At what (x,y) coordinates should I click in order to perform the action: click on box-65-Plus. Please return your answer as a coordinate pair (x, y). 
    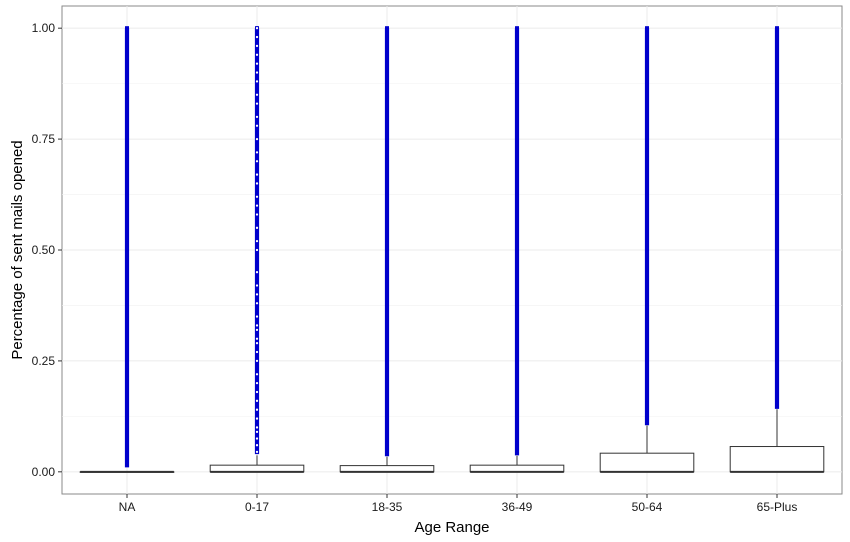
    Looking at the image, I should click on (777, 249).